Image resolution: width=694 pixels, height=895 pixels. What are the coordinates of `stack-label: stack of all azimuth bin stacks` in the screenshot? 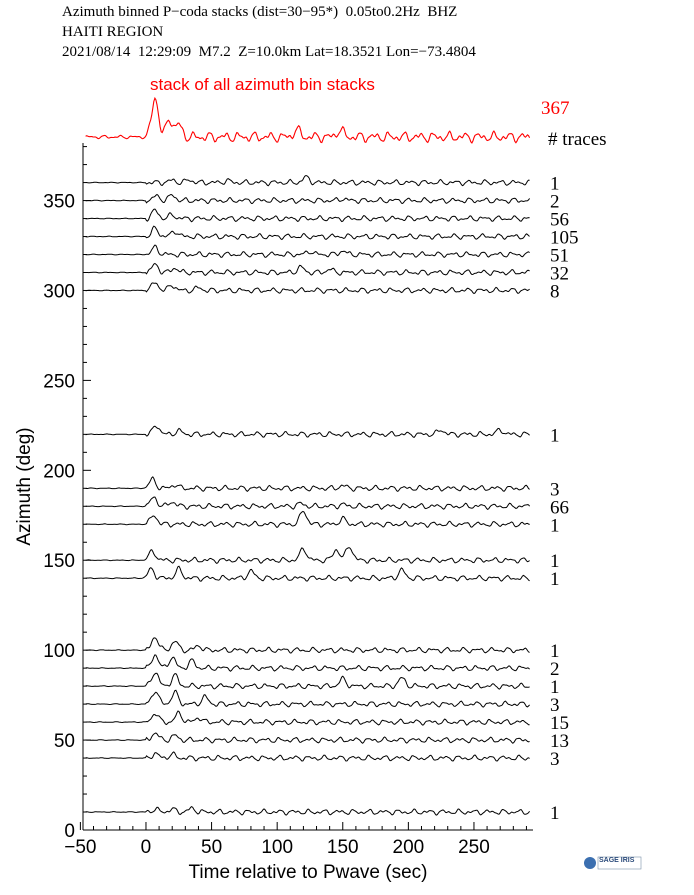 It's located at (262, 84).